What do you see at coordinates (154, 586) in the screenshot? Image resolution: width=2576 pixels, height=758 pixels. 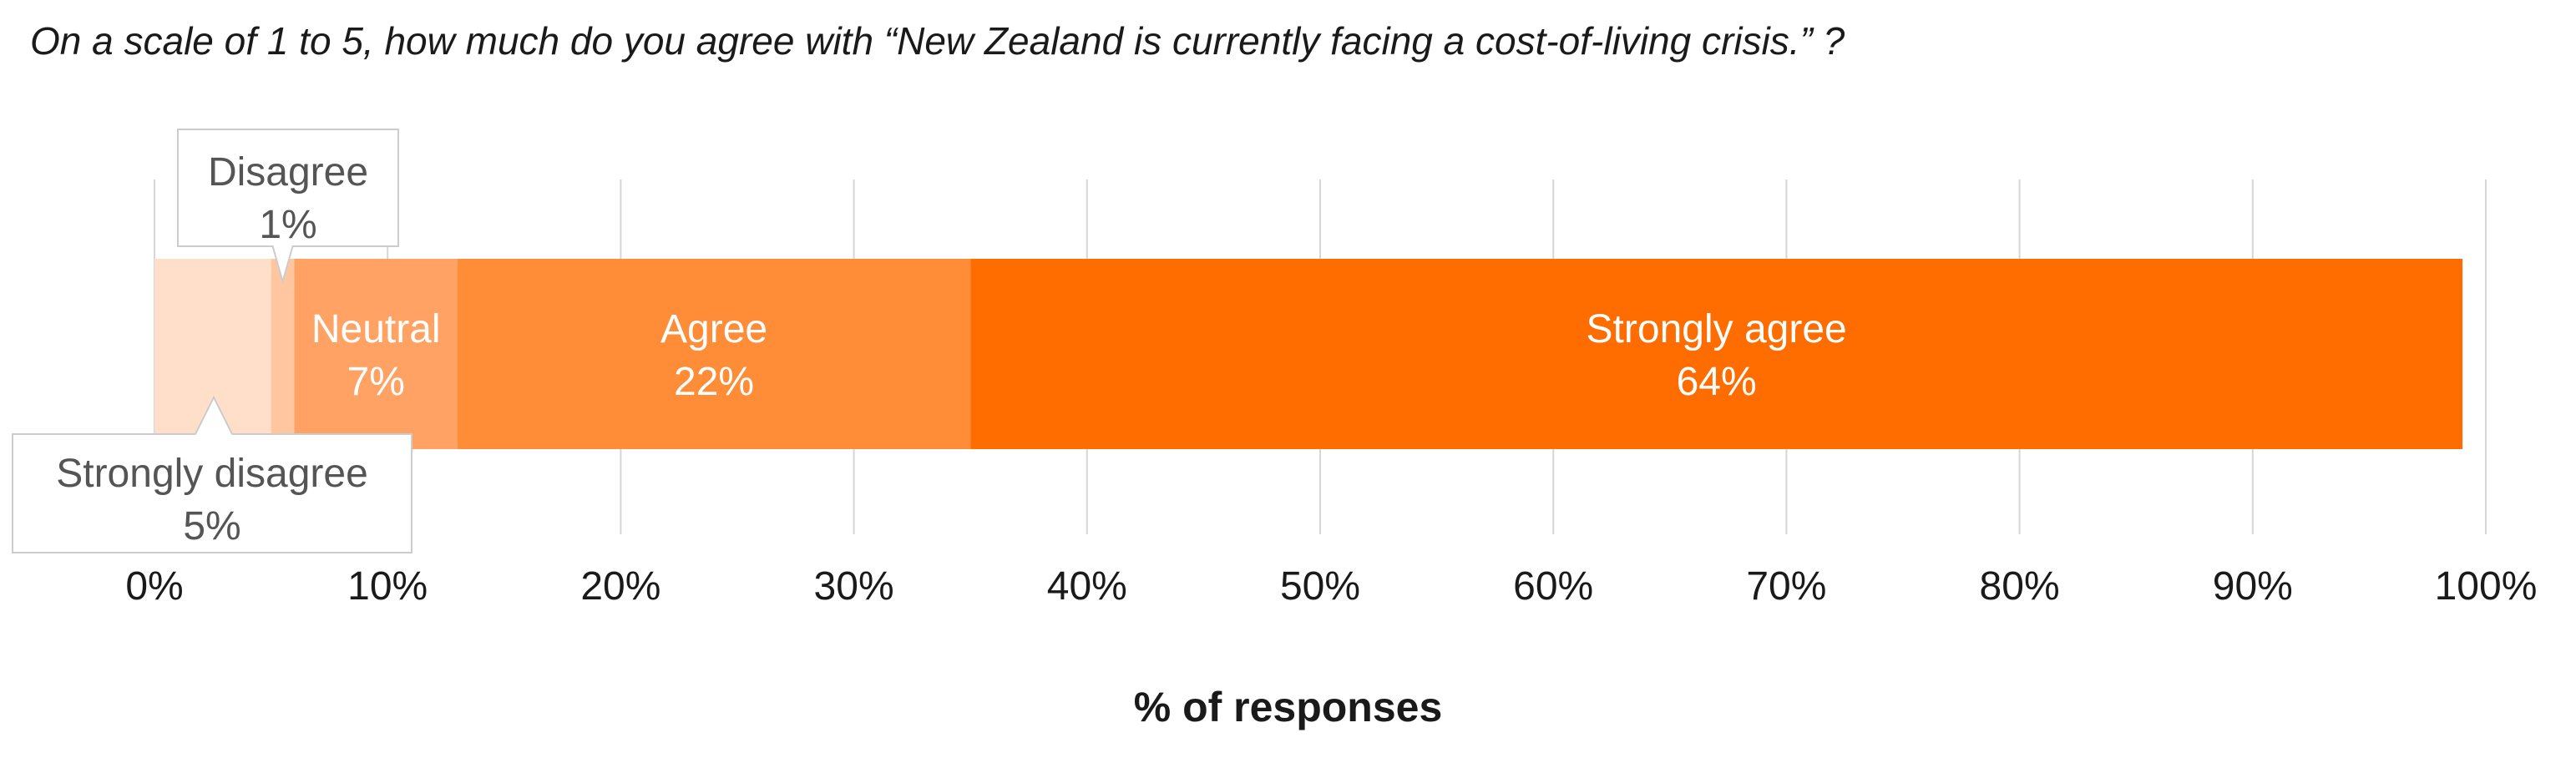 I see `x-tick-label: 0%` at bounding box center [154, 586].